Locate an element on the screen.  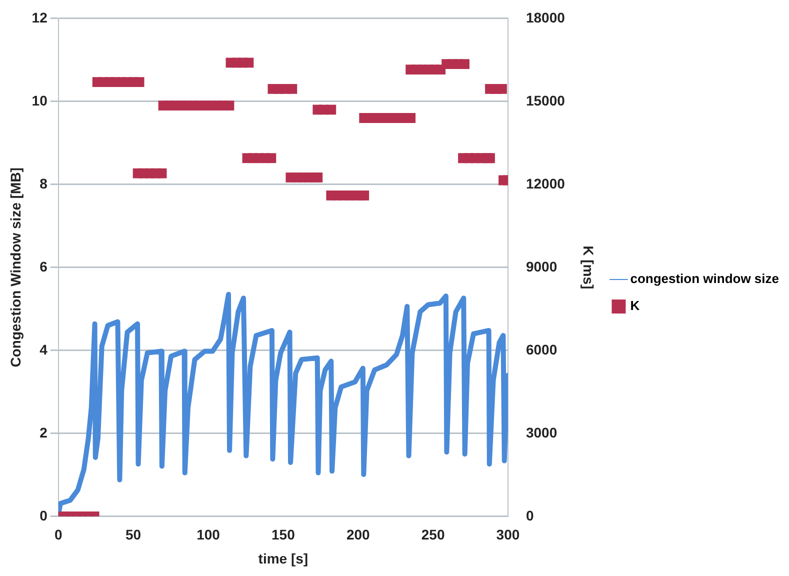
y2-tick-label: 12000 is located at coordinates (546, 183).